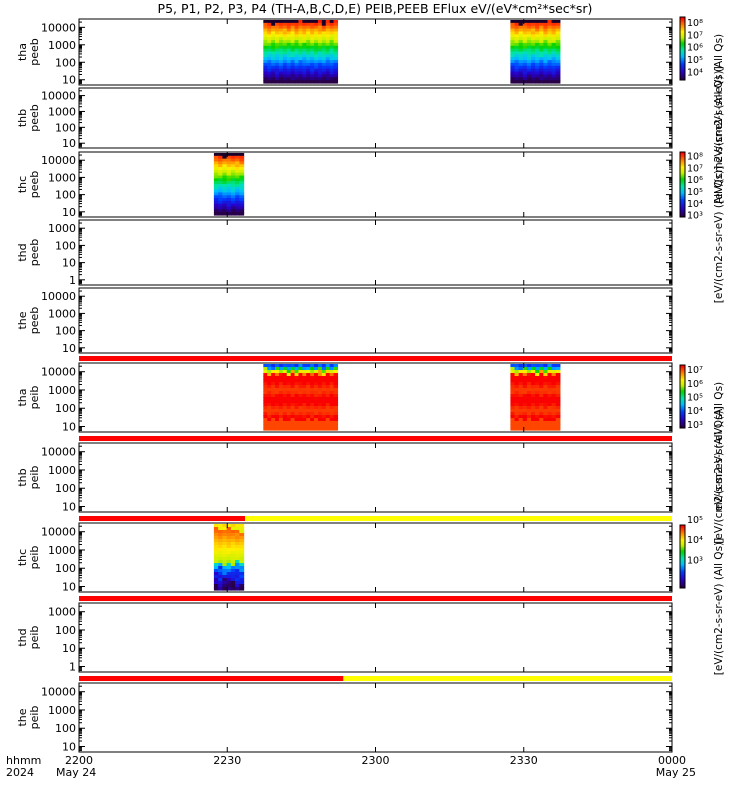 The image size is (750, 800). What do you see at coordinates (507, 678) in the screenshot?
I see `quality-bar` at bounding box center [507, 678].